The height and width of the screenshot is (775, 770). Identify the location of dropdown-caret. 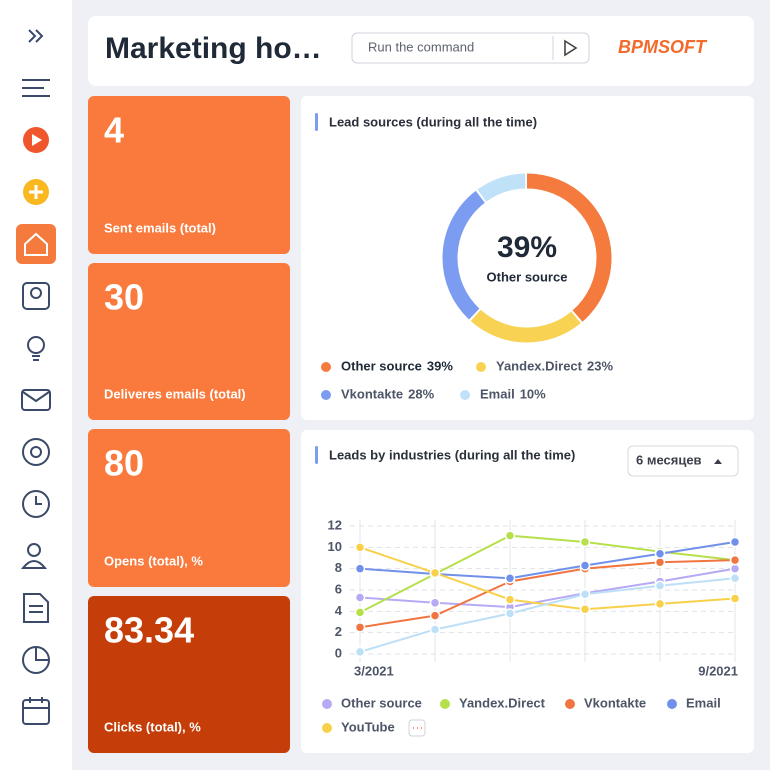
(718, 461).